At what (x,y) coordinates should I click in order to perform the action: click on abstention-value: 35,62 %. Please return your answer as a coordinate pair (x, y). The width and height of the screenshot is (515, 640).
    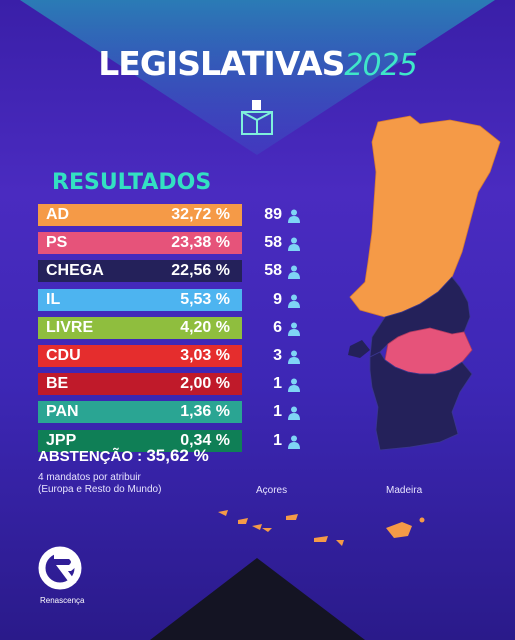
    Looking at the image, I should click on (177, 455).